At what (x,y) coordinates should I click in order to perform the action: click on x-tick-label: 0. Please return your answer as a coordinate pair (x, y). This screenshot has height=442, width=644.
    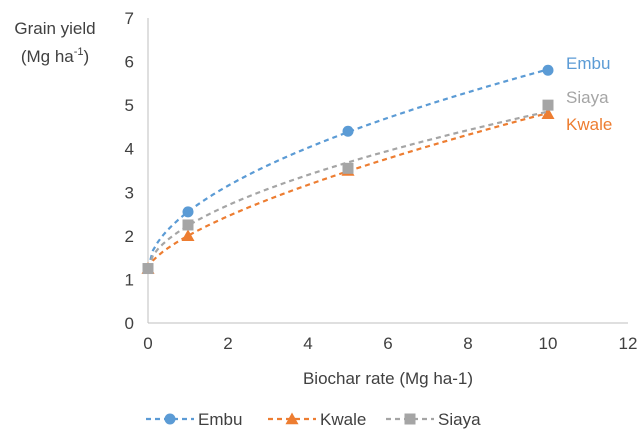
    Looking at the image, I should click on (147, 343).